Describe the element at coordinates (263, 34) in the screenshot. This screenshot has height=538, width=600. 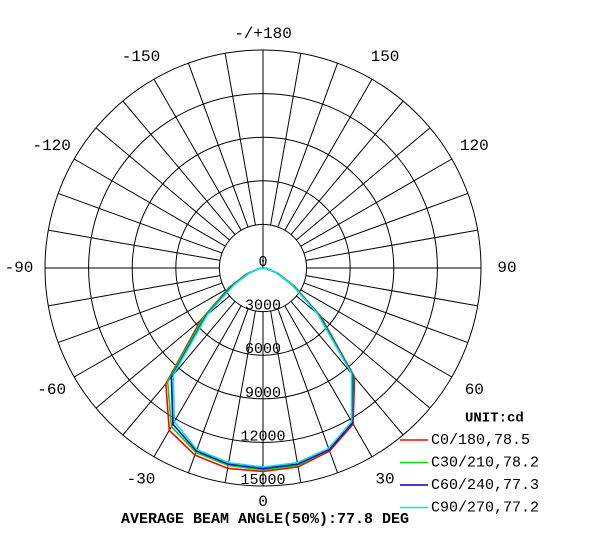
I see `angle-tick-label: -/+180` at that location.